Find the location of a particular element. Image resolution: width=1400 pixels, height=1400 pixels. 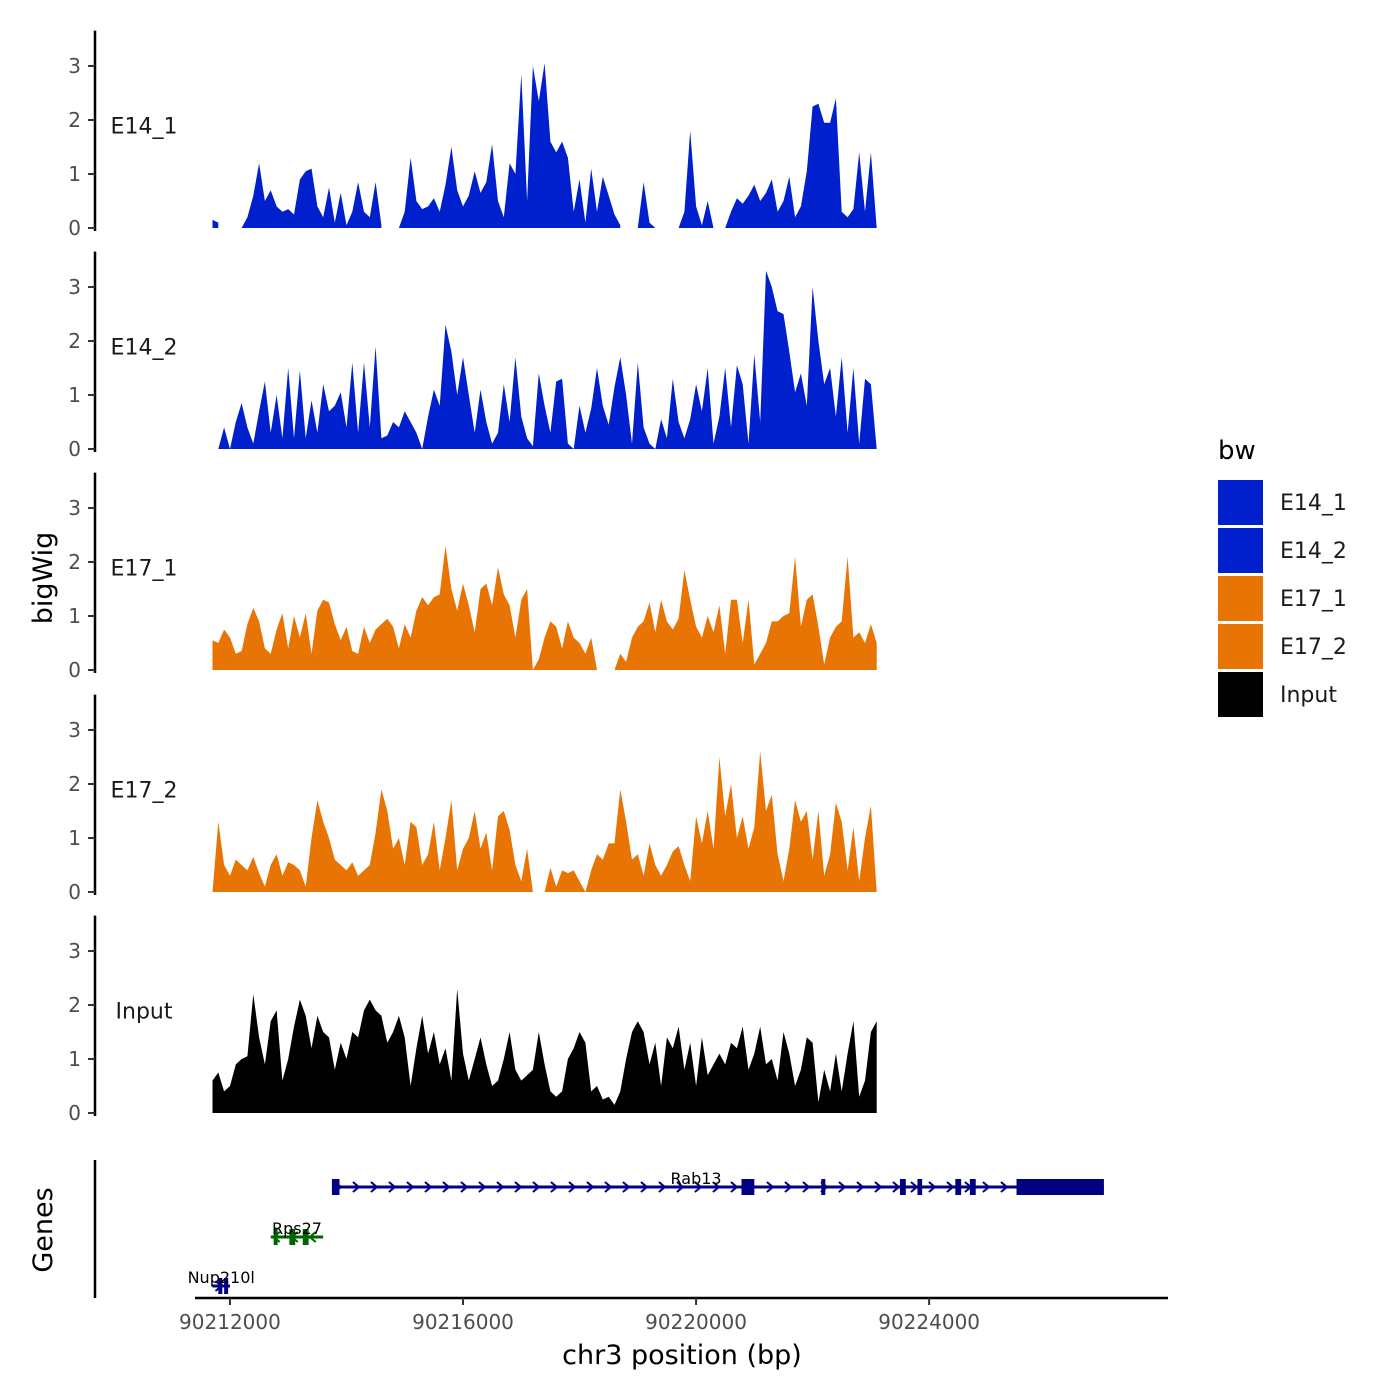

legend-item-E14_1: E14_1 is located at coordinates (1282, 502).